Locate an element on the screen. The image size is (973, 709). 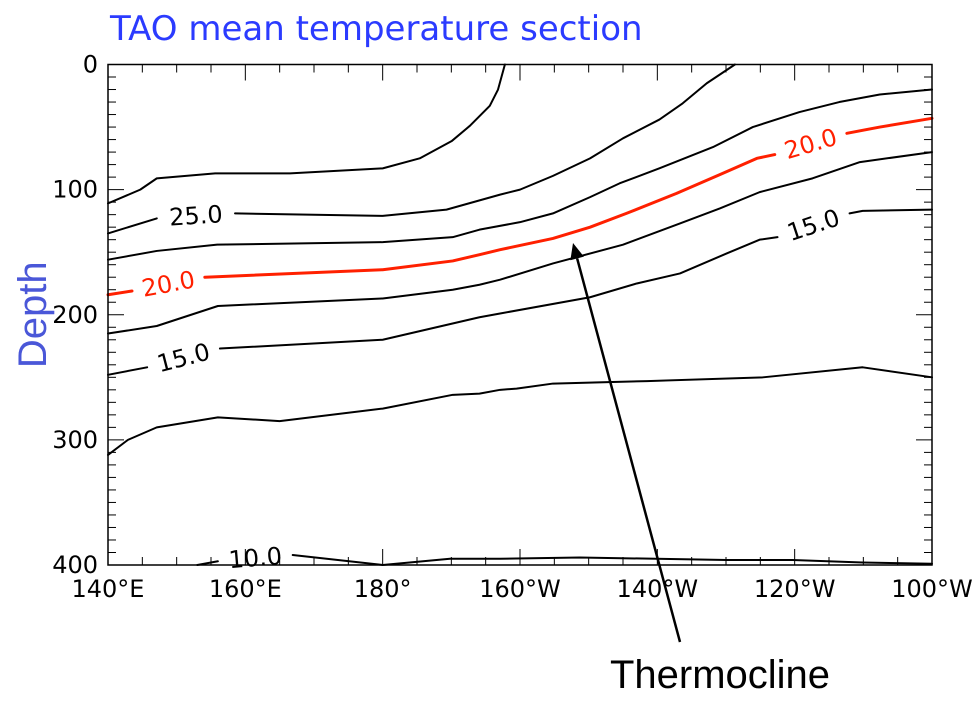
x-tick-label: 180° is located at coordinates (383, 589).